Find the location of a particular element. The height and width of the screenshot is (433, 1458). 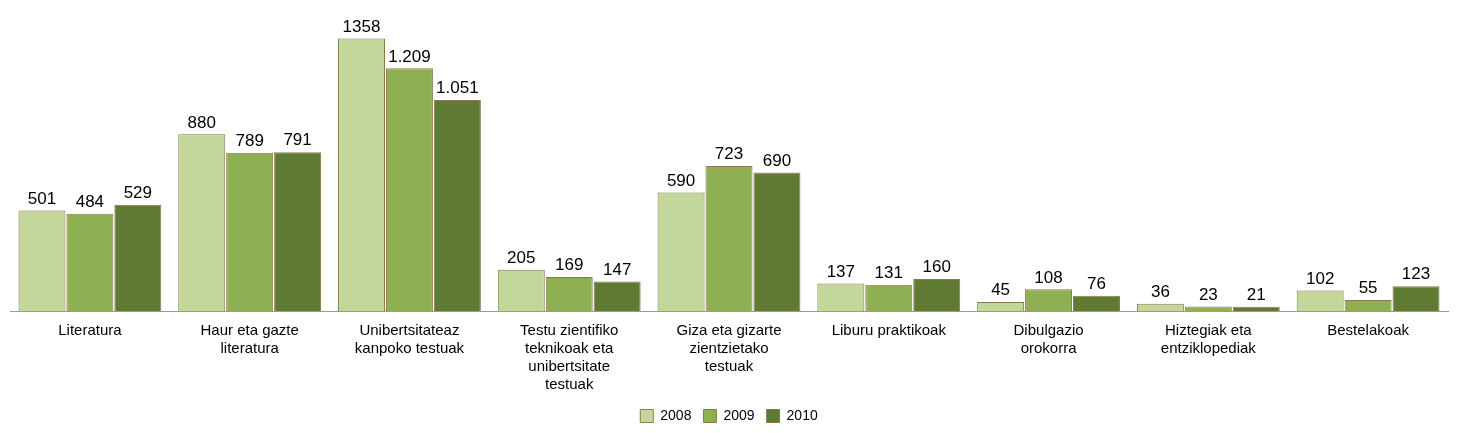

x-tick-label: Hiztegiak eta entziklopediak is located at coordinates (1208, 339).